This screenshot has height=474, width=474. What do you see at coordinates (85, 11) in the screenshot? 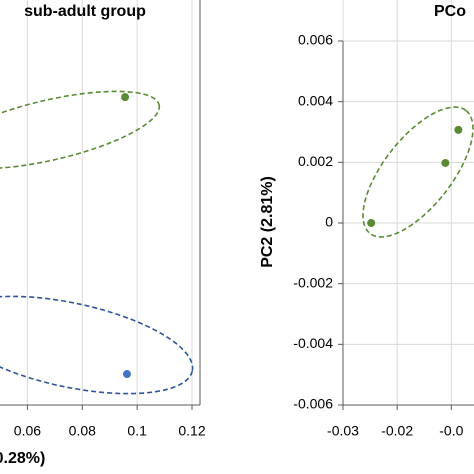
I see `chart-title: sub-adult group` at bounding box center [85, 11].